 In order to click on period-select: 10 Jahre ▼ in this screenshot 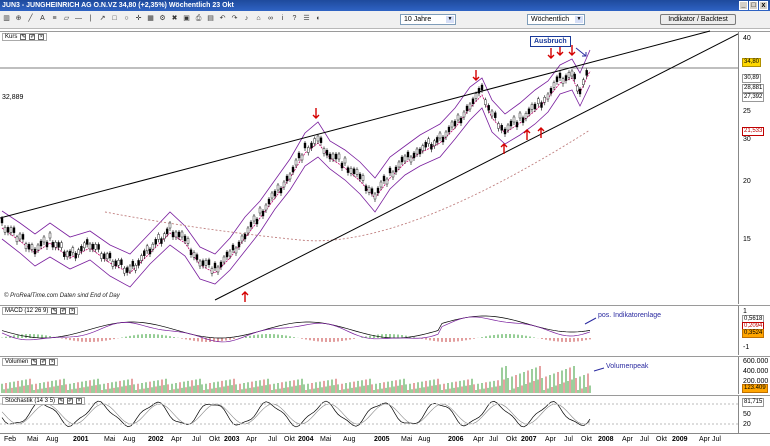, I will do `click(428, 19)`.